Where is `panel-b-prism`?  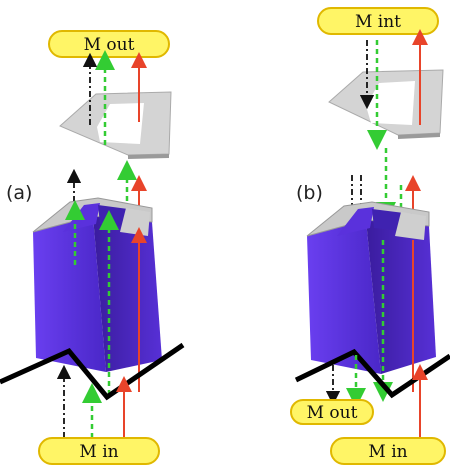
panel-b-prism is located at coordinates (371, 288).